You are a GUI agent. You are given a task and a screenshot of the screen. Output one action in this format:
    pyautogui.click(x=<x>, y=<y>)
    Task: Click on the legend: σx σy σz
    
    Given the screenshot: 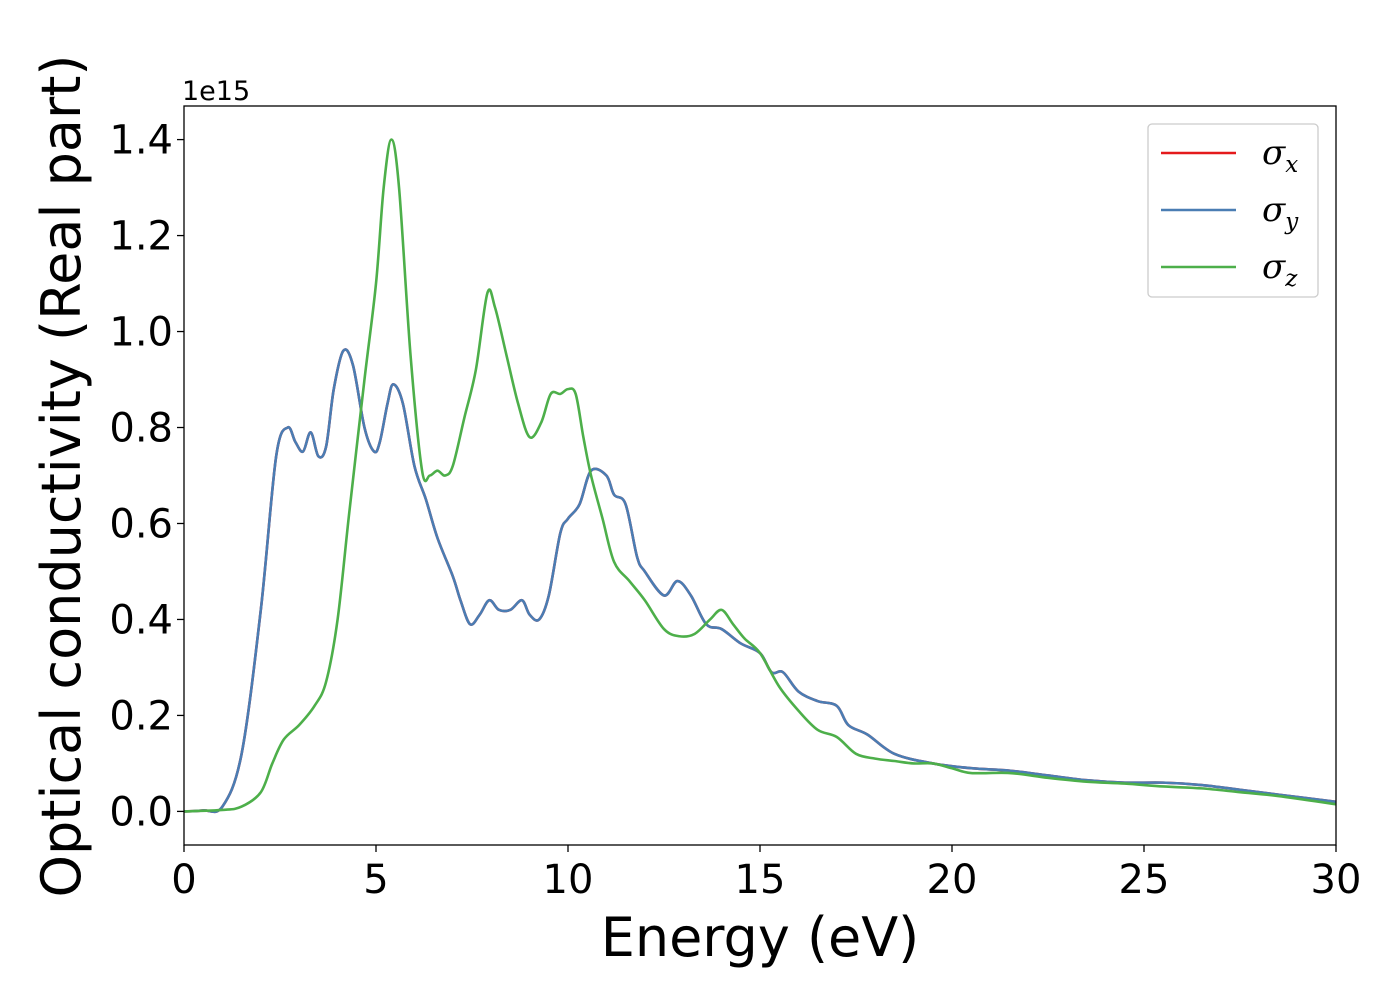 What is the action you would take?
    pyautogui.click(x=1233, y=210)
    